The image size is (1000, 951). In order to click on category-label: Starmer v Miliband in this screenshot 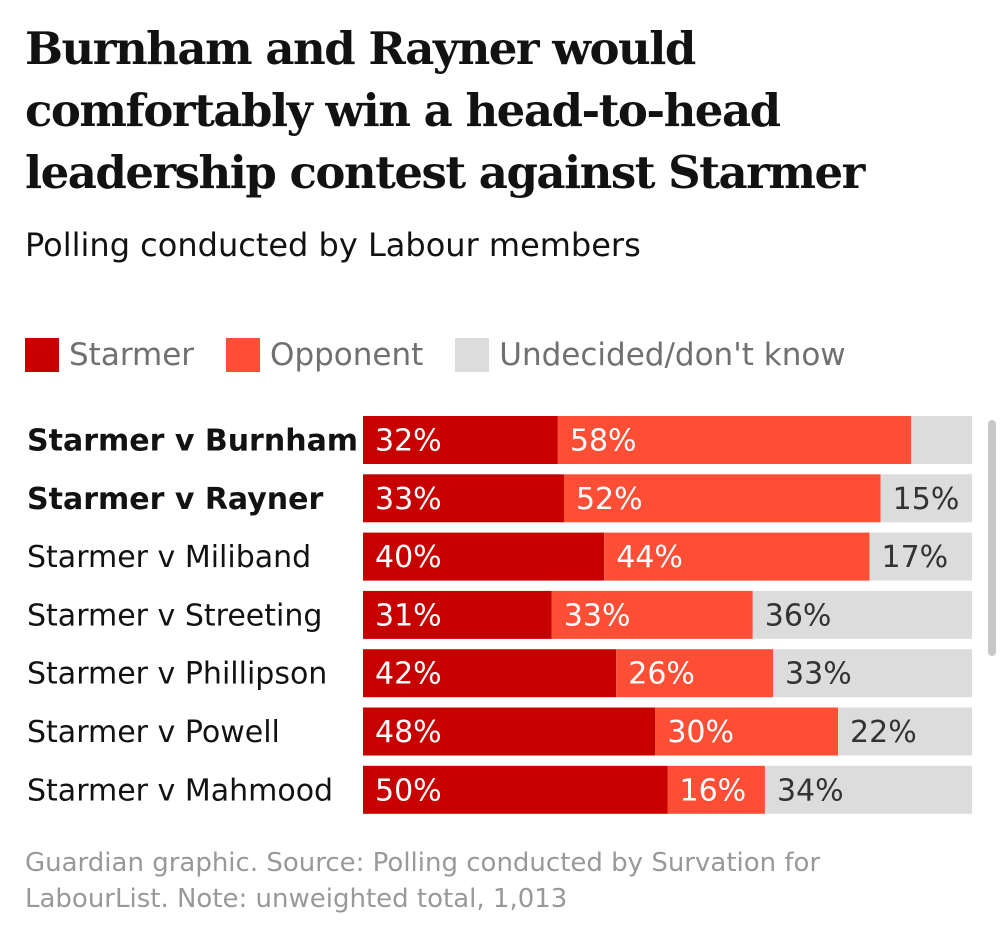, I will do `click(169, 557)`.